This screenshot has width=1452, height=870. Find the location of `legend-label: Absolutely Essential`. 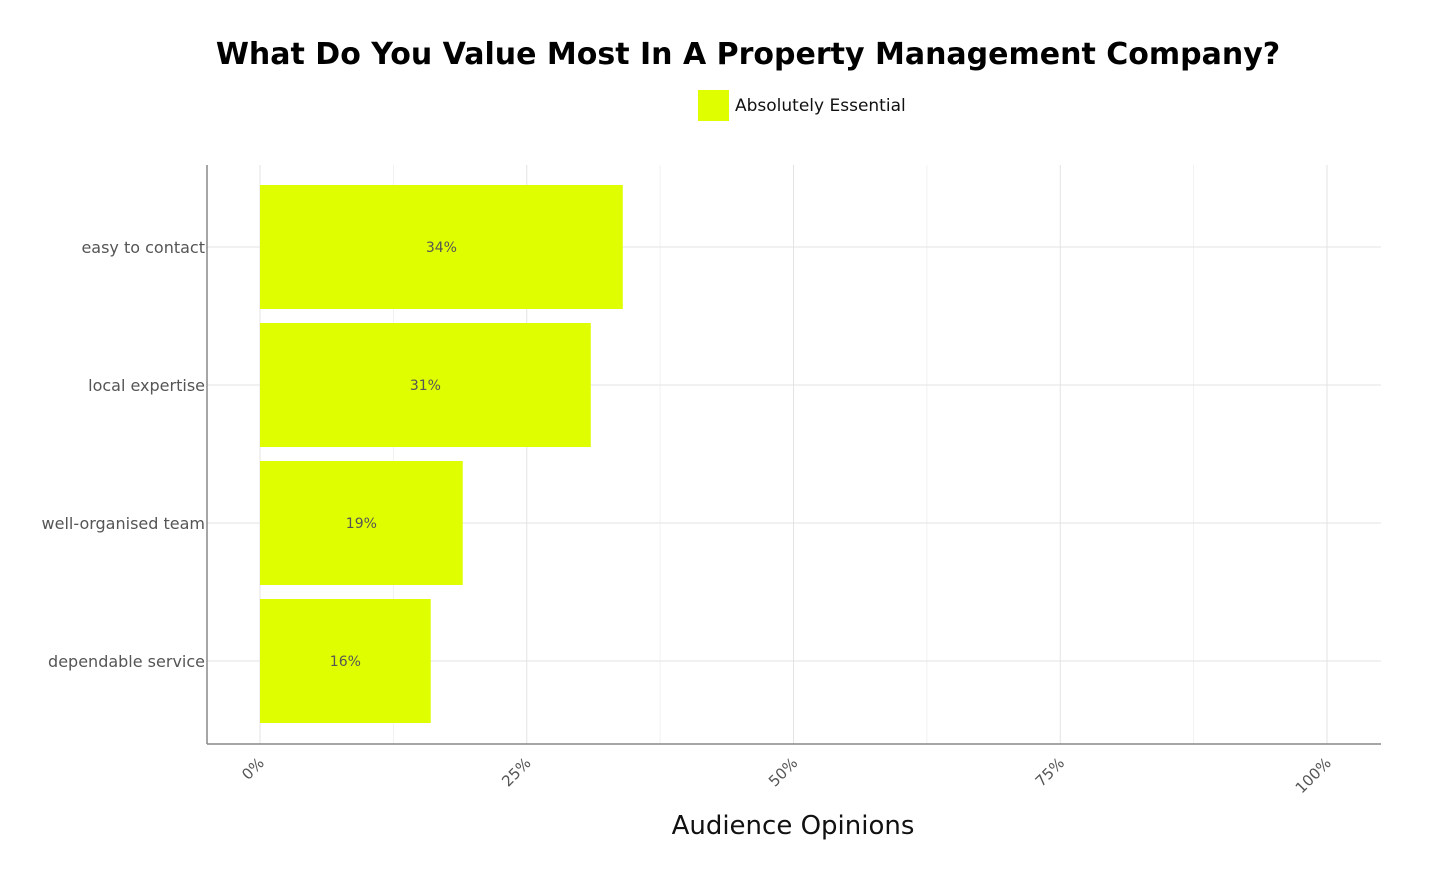

legend-label: Absolutely Essential is located at coordinates (820, 106).